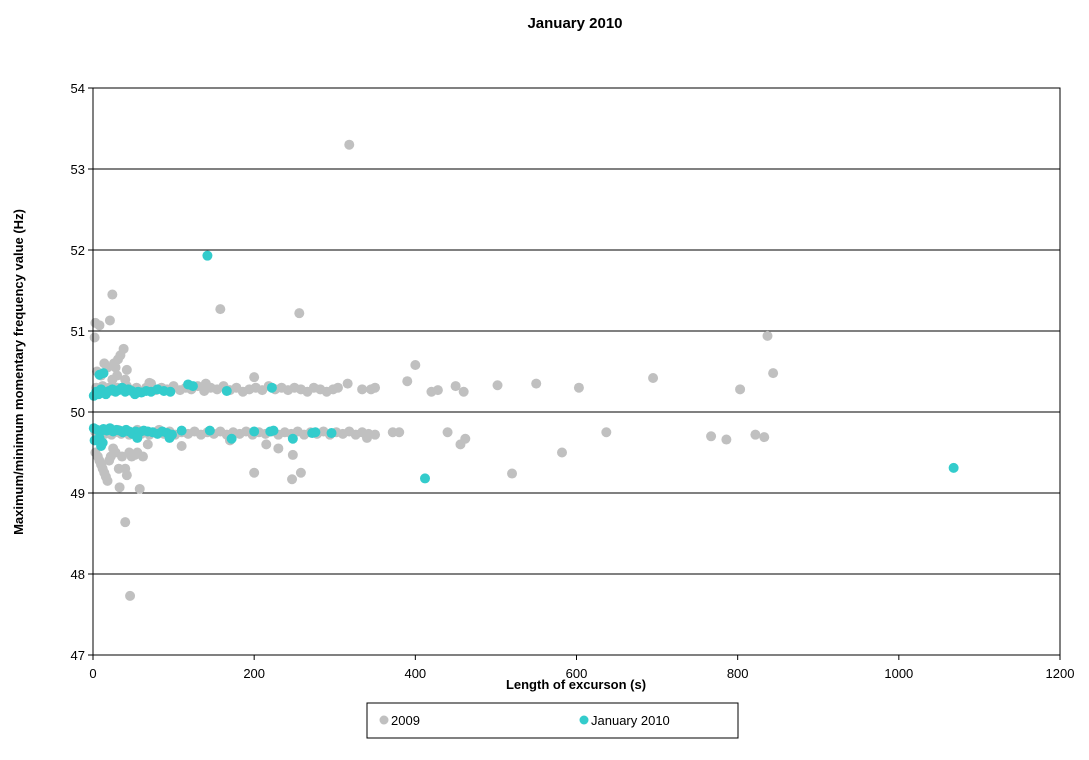 This screenshot has width=1089, height=760. What do you see at coordinates (92, 673) in the screenshot?
I see `x-tick-label: 0` at bounding box center [92, 673].